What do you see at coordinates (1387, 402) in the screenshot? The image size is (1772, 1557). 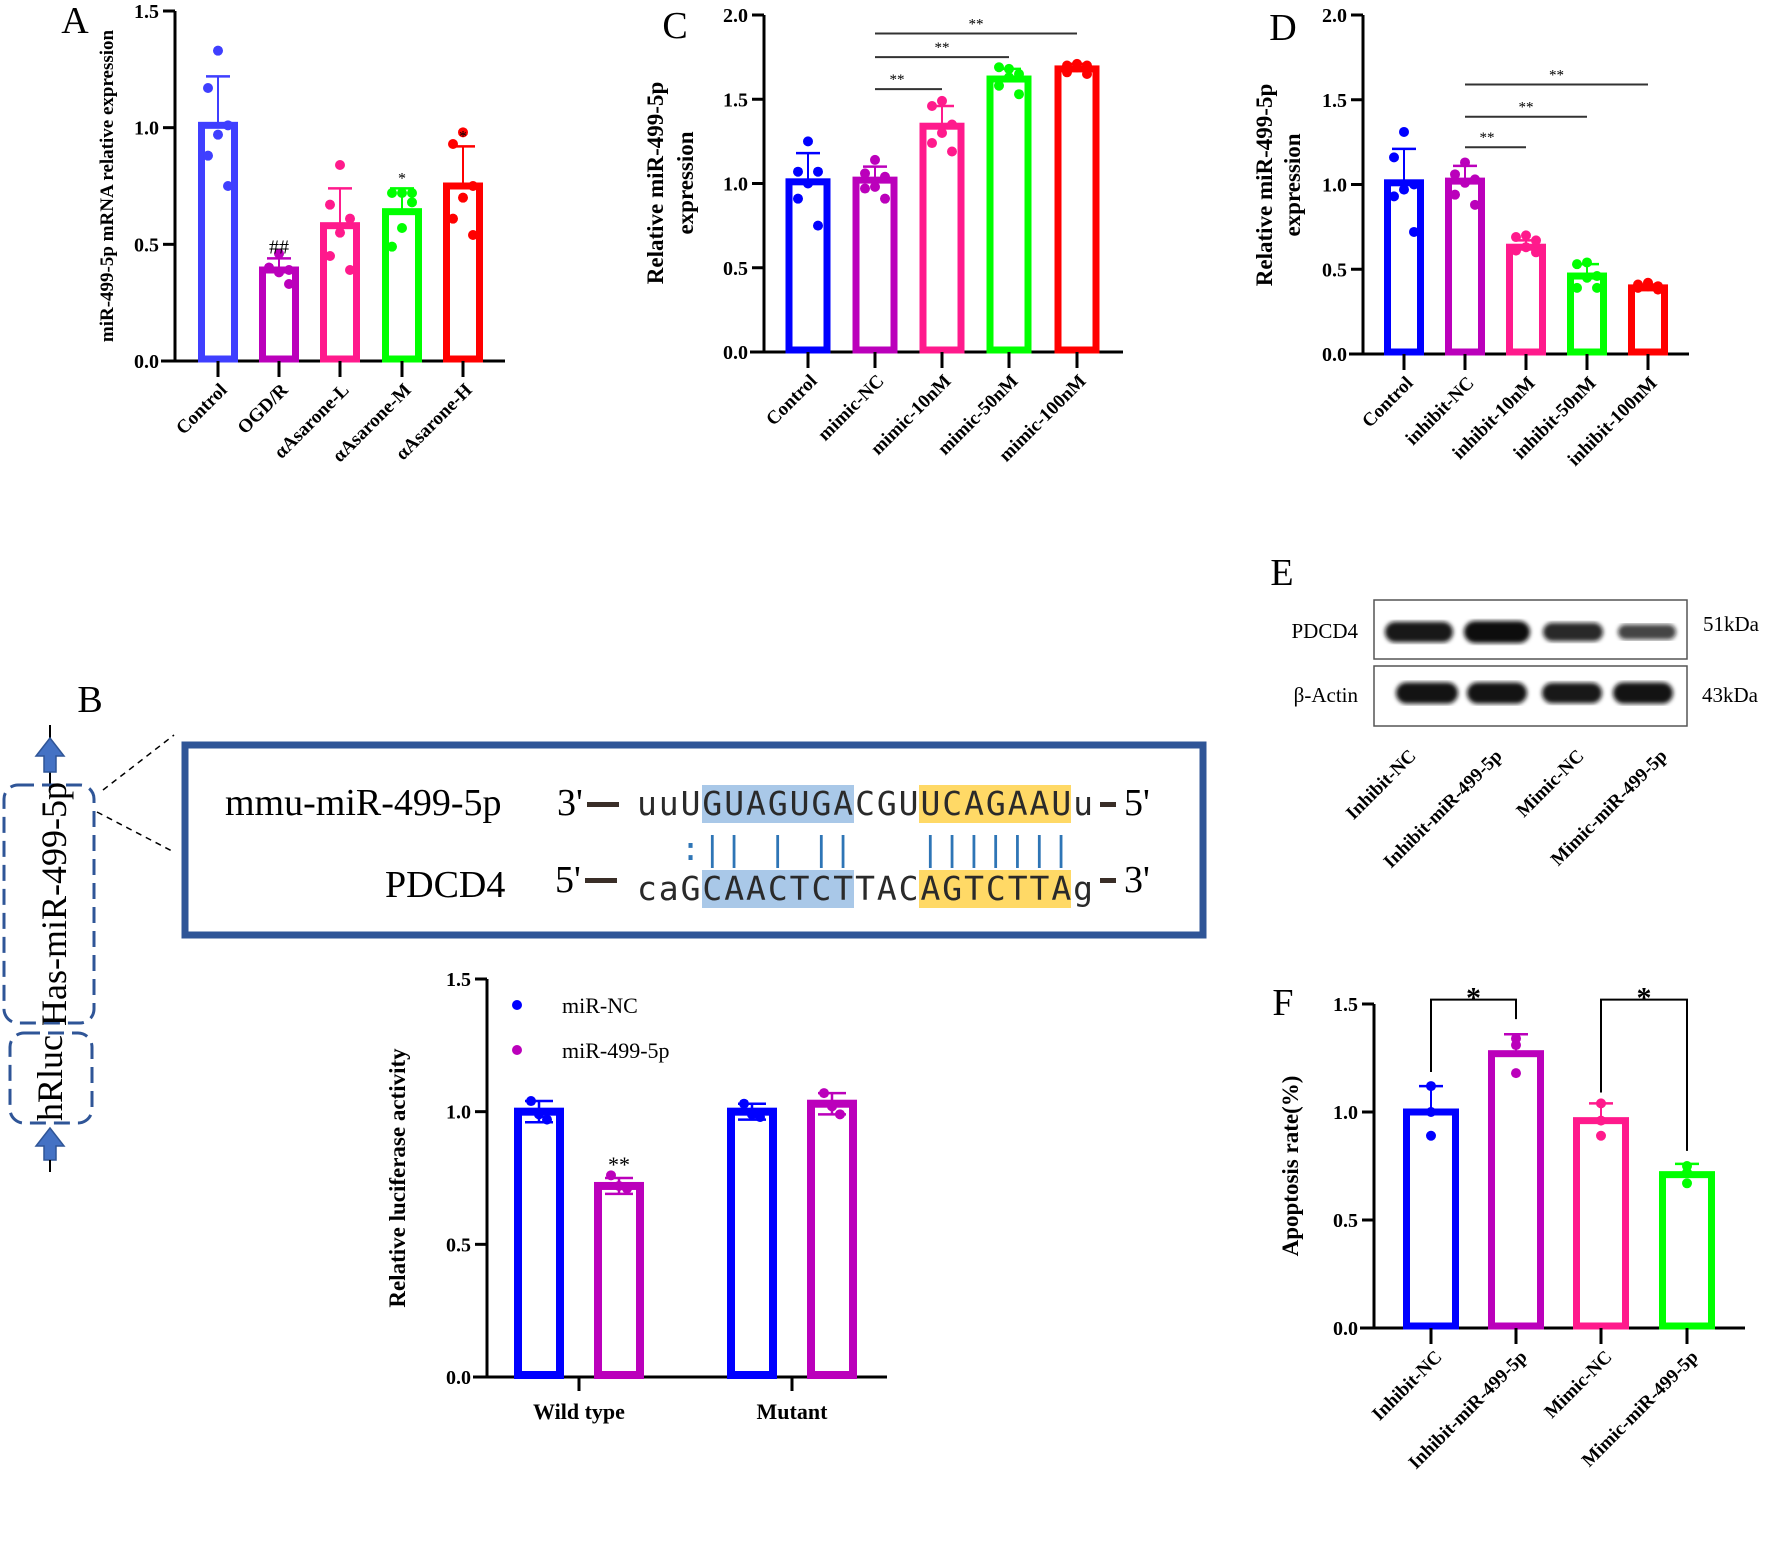 I see `x-tick-label: Control` at bounding box center [1387, 402].